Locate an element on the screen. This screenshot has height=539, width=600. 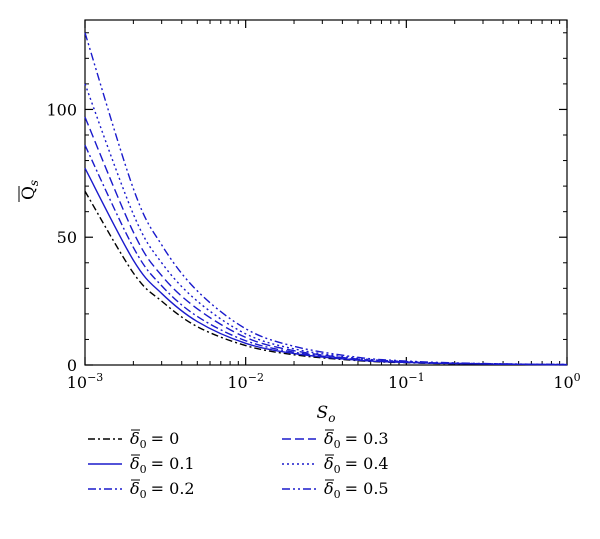
y-axis-label-sub: s is located at coordinates (34, 183).